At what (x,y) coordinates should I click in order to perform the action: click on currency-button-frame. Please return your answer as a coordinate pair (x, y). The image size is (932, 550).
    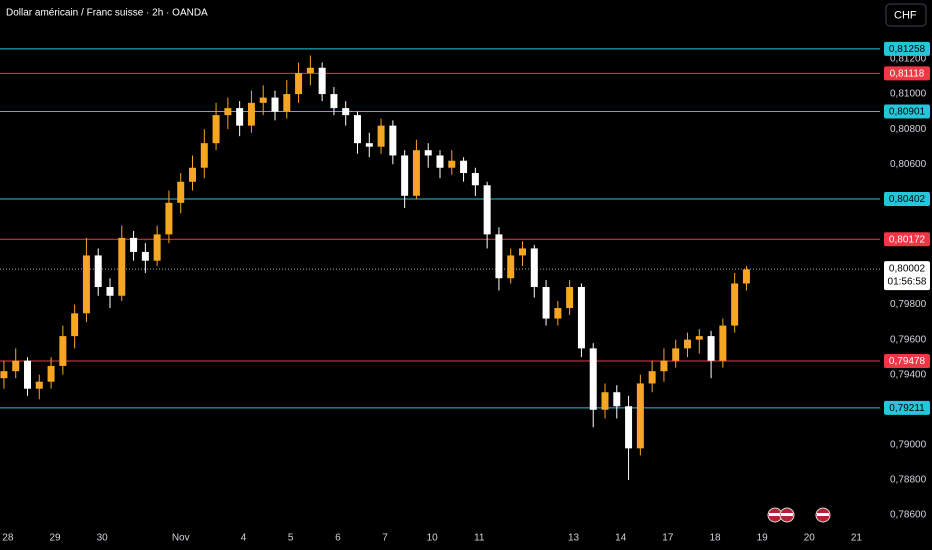
    Looking at the image, I should click on (906, 15).